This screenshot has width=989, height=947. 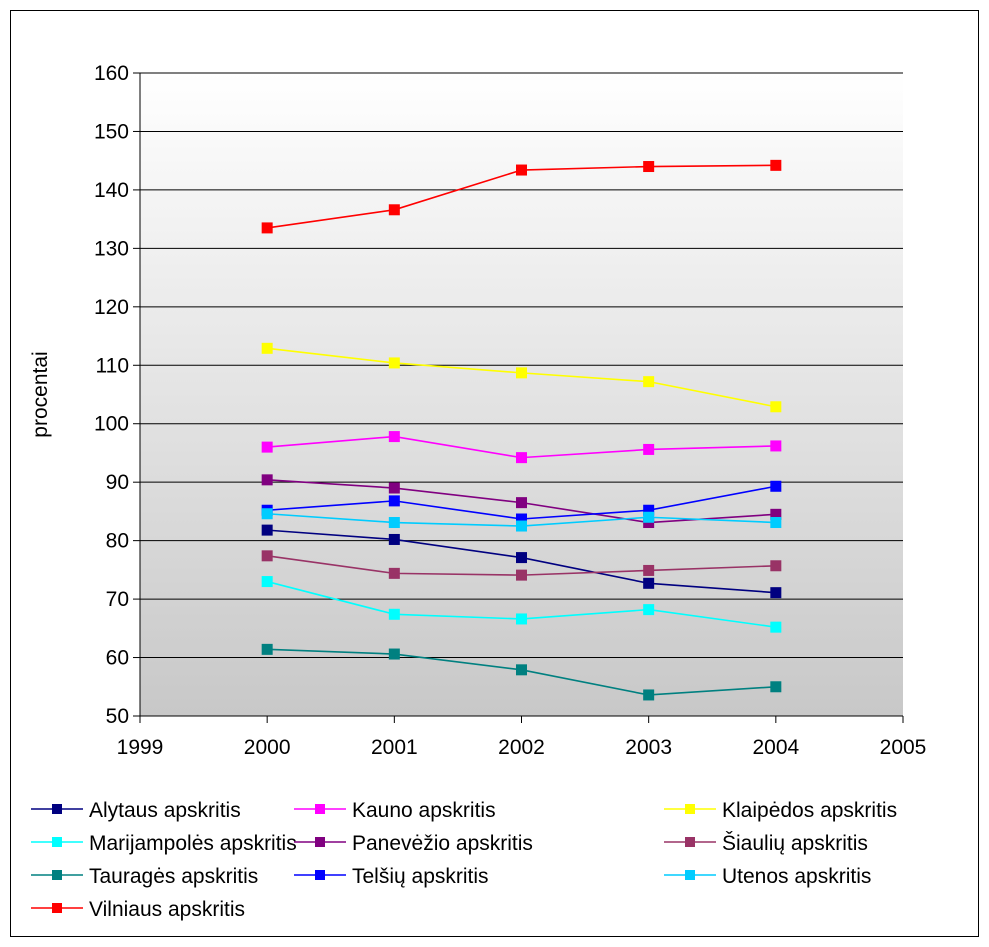 I want to click on legend-label: Kauno apskritis, so click(x=424, y=810).